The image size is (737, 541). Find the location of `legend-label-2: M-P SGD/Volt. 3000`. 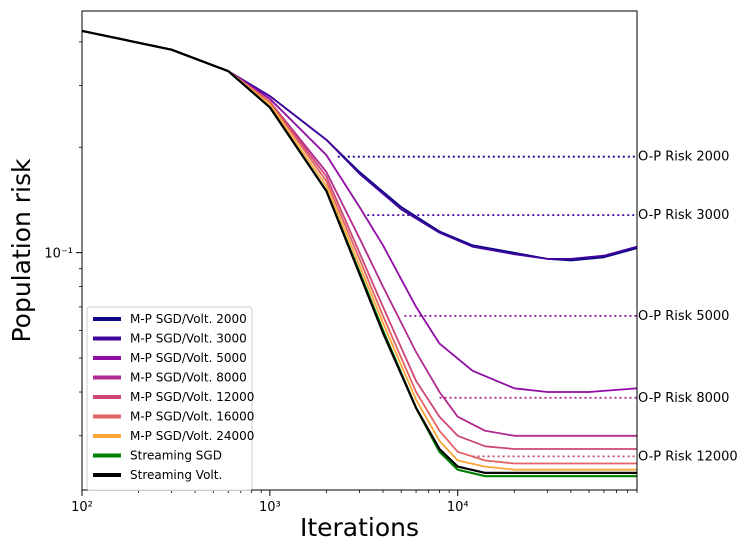

legend-label-2: M-P SGD/Volt. 3000 is located at coordinates (188, 339).